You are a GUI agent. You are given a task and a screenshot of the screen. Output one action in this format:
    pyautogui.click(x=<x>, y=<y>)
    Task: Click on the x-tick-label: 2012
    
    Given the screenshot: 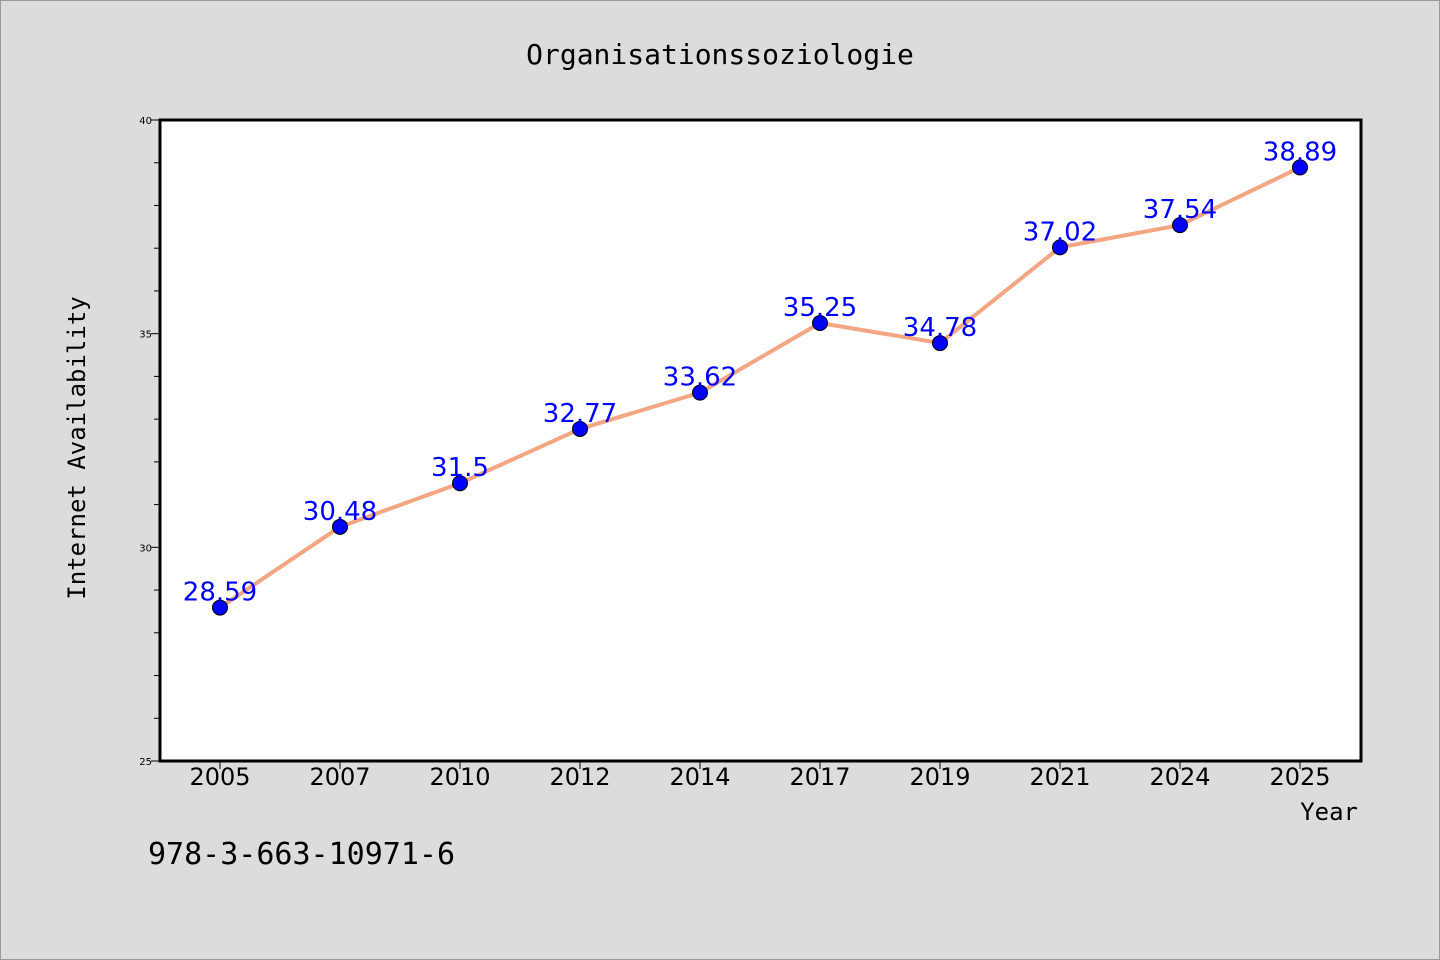 What is the action you would take?
    pyautogui.click(x=579, y=777)
    